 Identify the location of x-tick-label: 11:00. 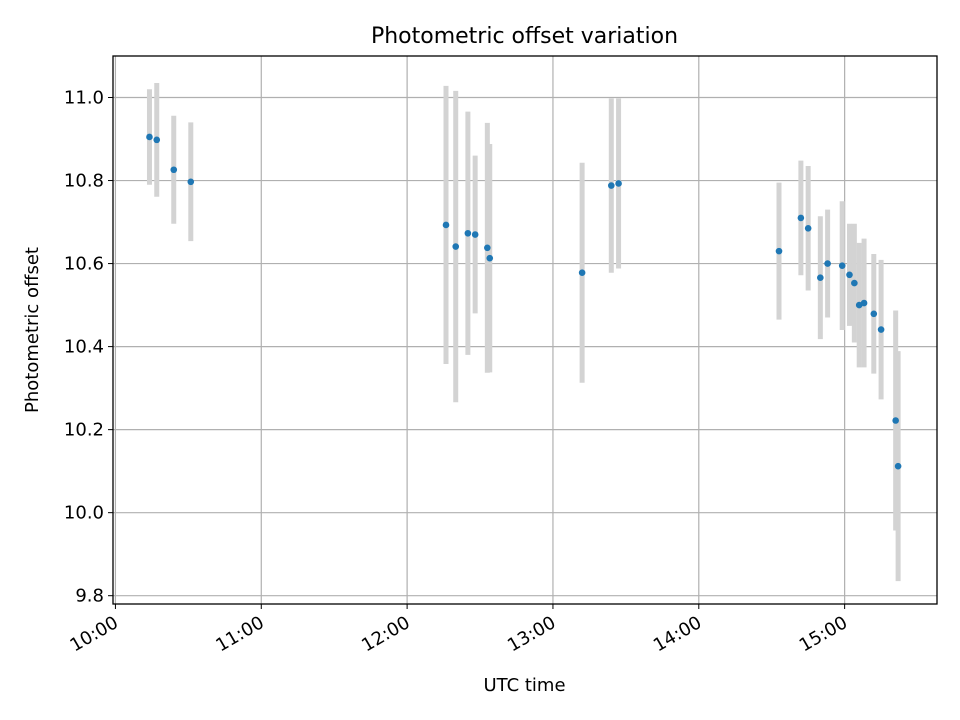
(239, 634).